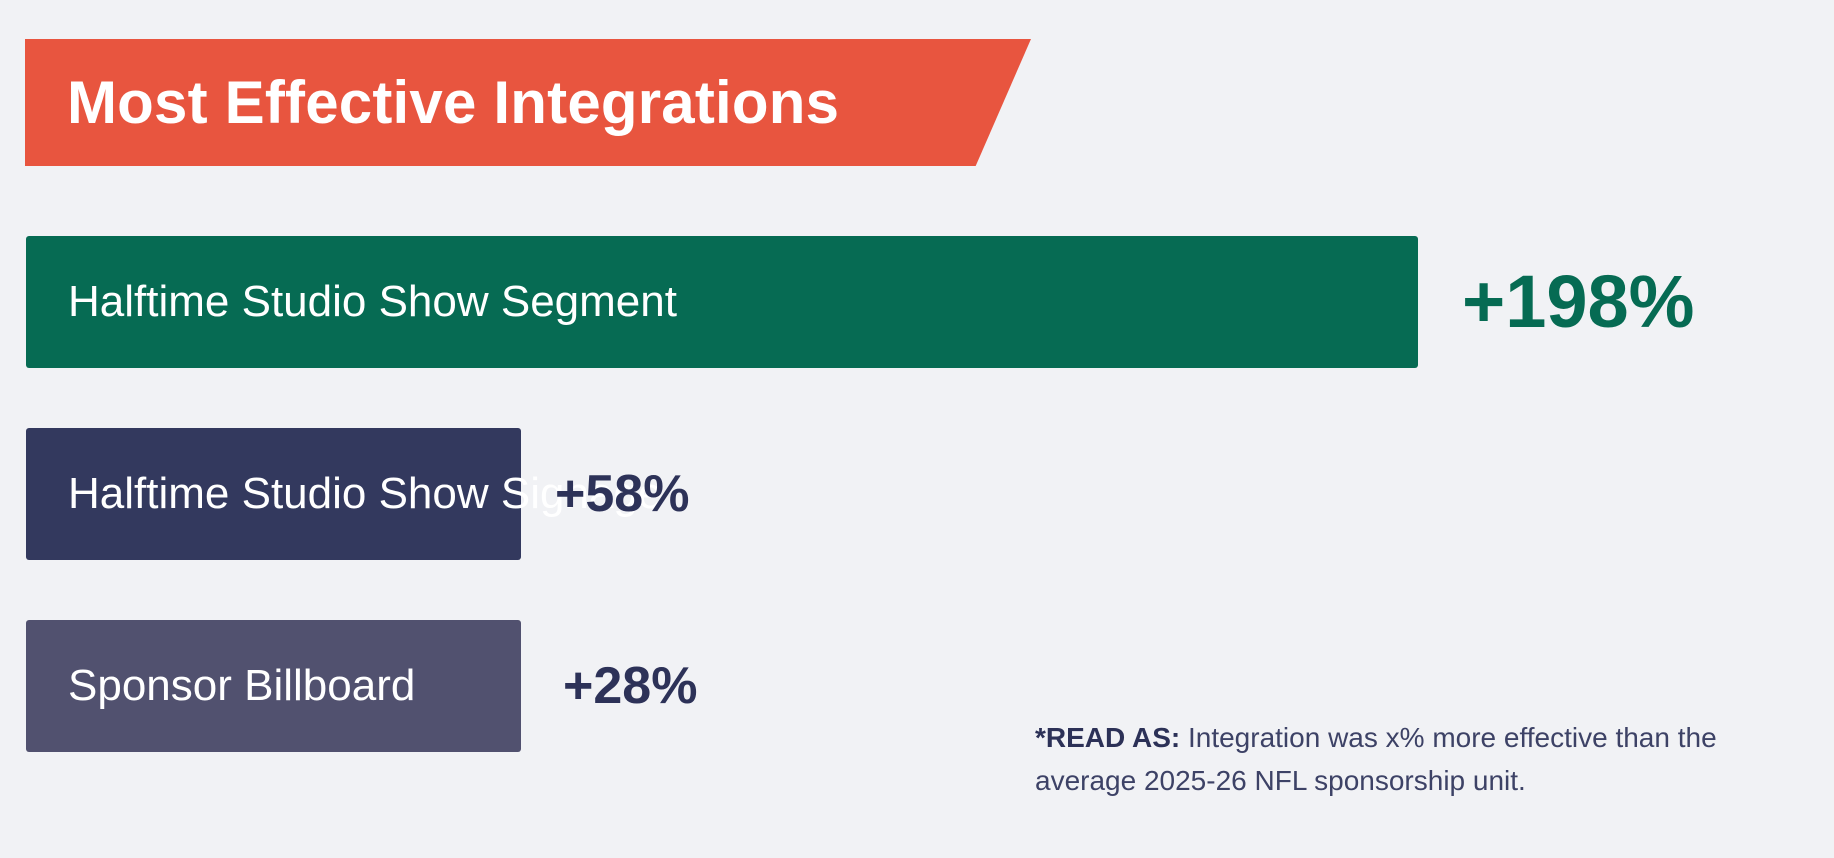 The height and width of the screenshot is (858, 1834). Describe the element at coordinates (1578, 301) in the screenshot. I see `bar-value-label: +198%` at that location.